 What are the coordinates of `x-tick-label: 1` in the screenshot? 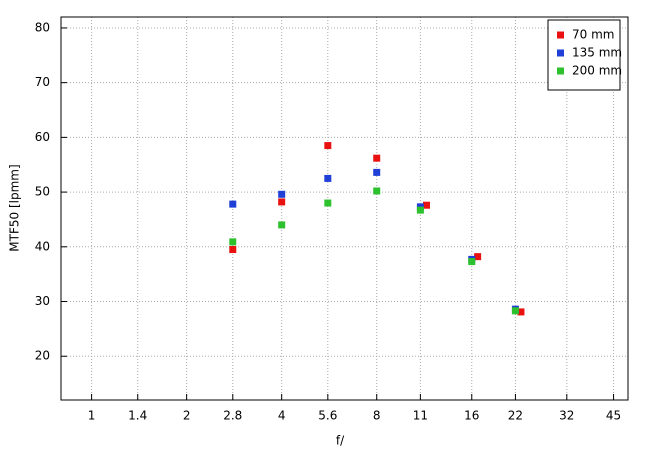 It's located at (92, 416).